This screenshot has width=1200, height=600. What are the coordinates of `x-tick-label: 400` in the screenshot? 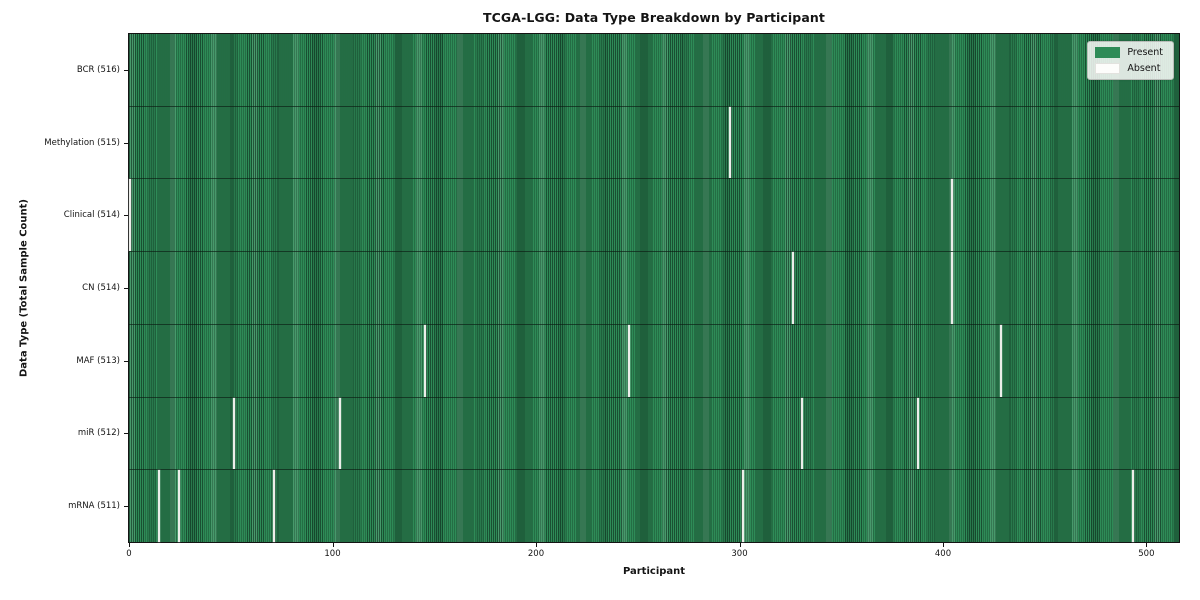 It's located at (943, 554).